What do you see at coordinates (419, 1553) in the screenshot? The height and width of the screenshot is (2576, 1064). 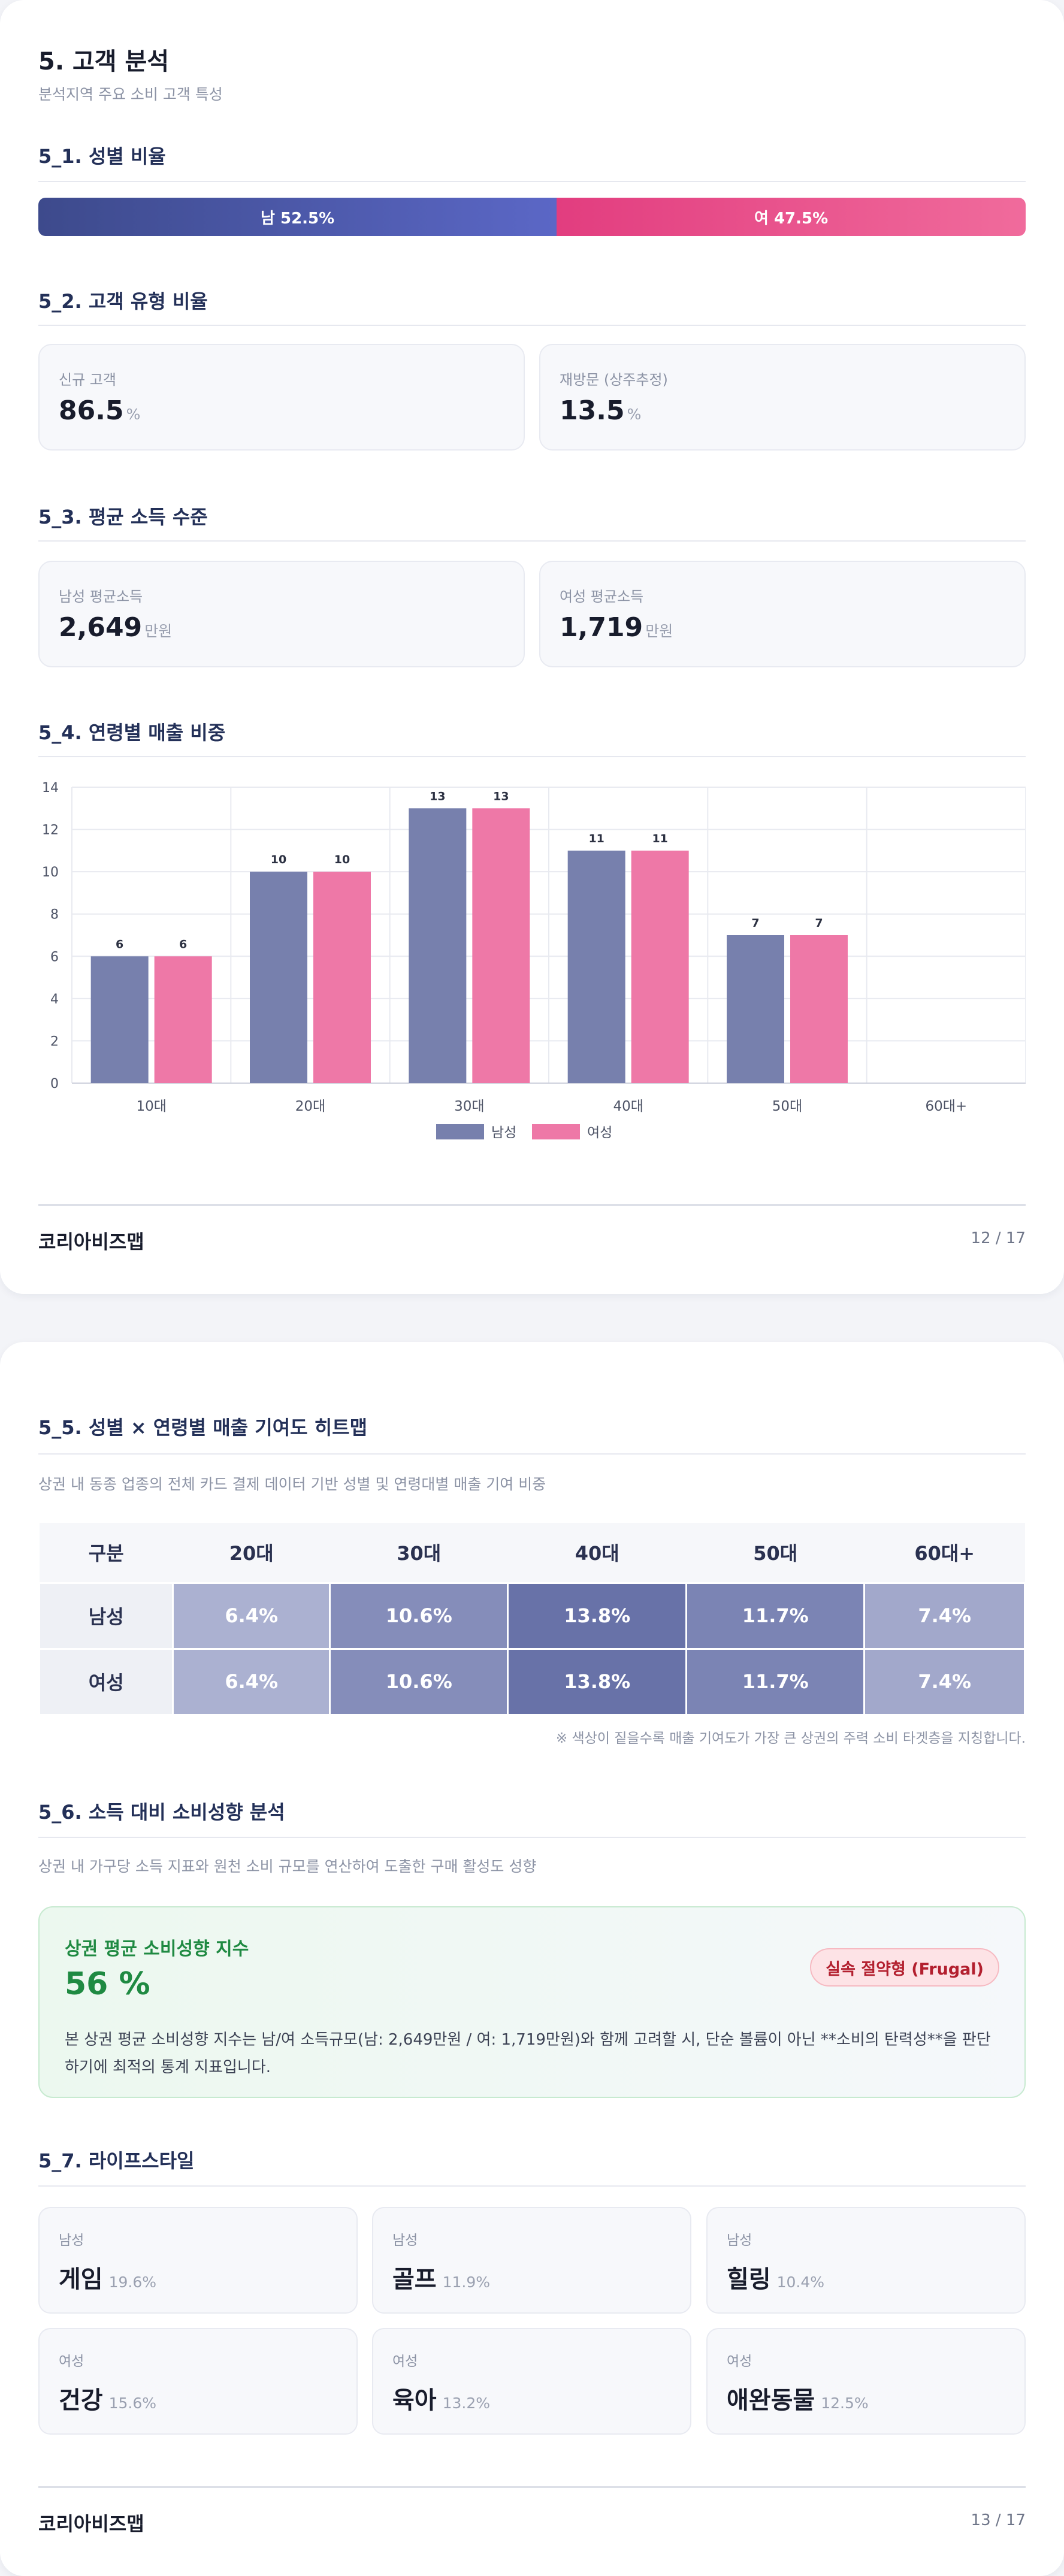 I see `heatmap-col-header: 30대` at bounding box center [419, 1553].